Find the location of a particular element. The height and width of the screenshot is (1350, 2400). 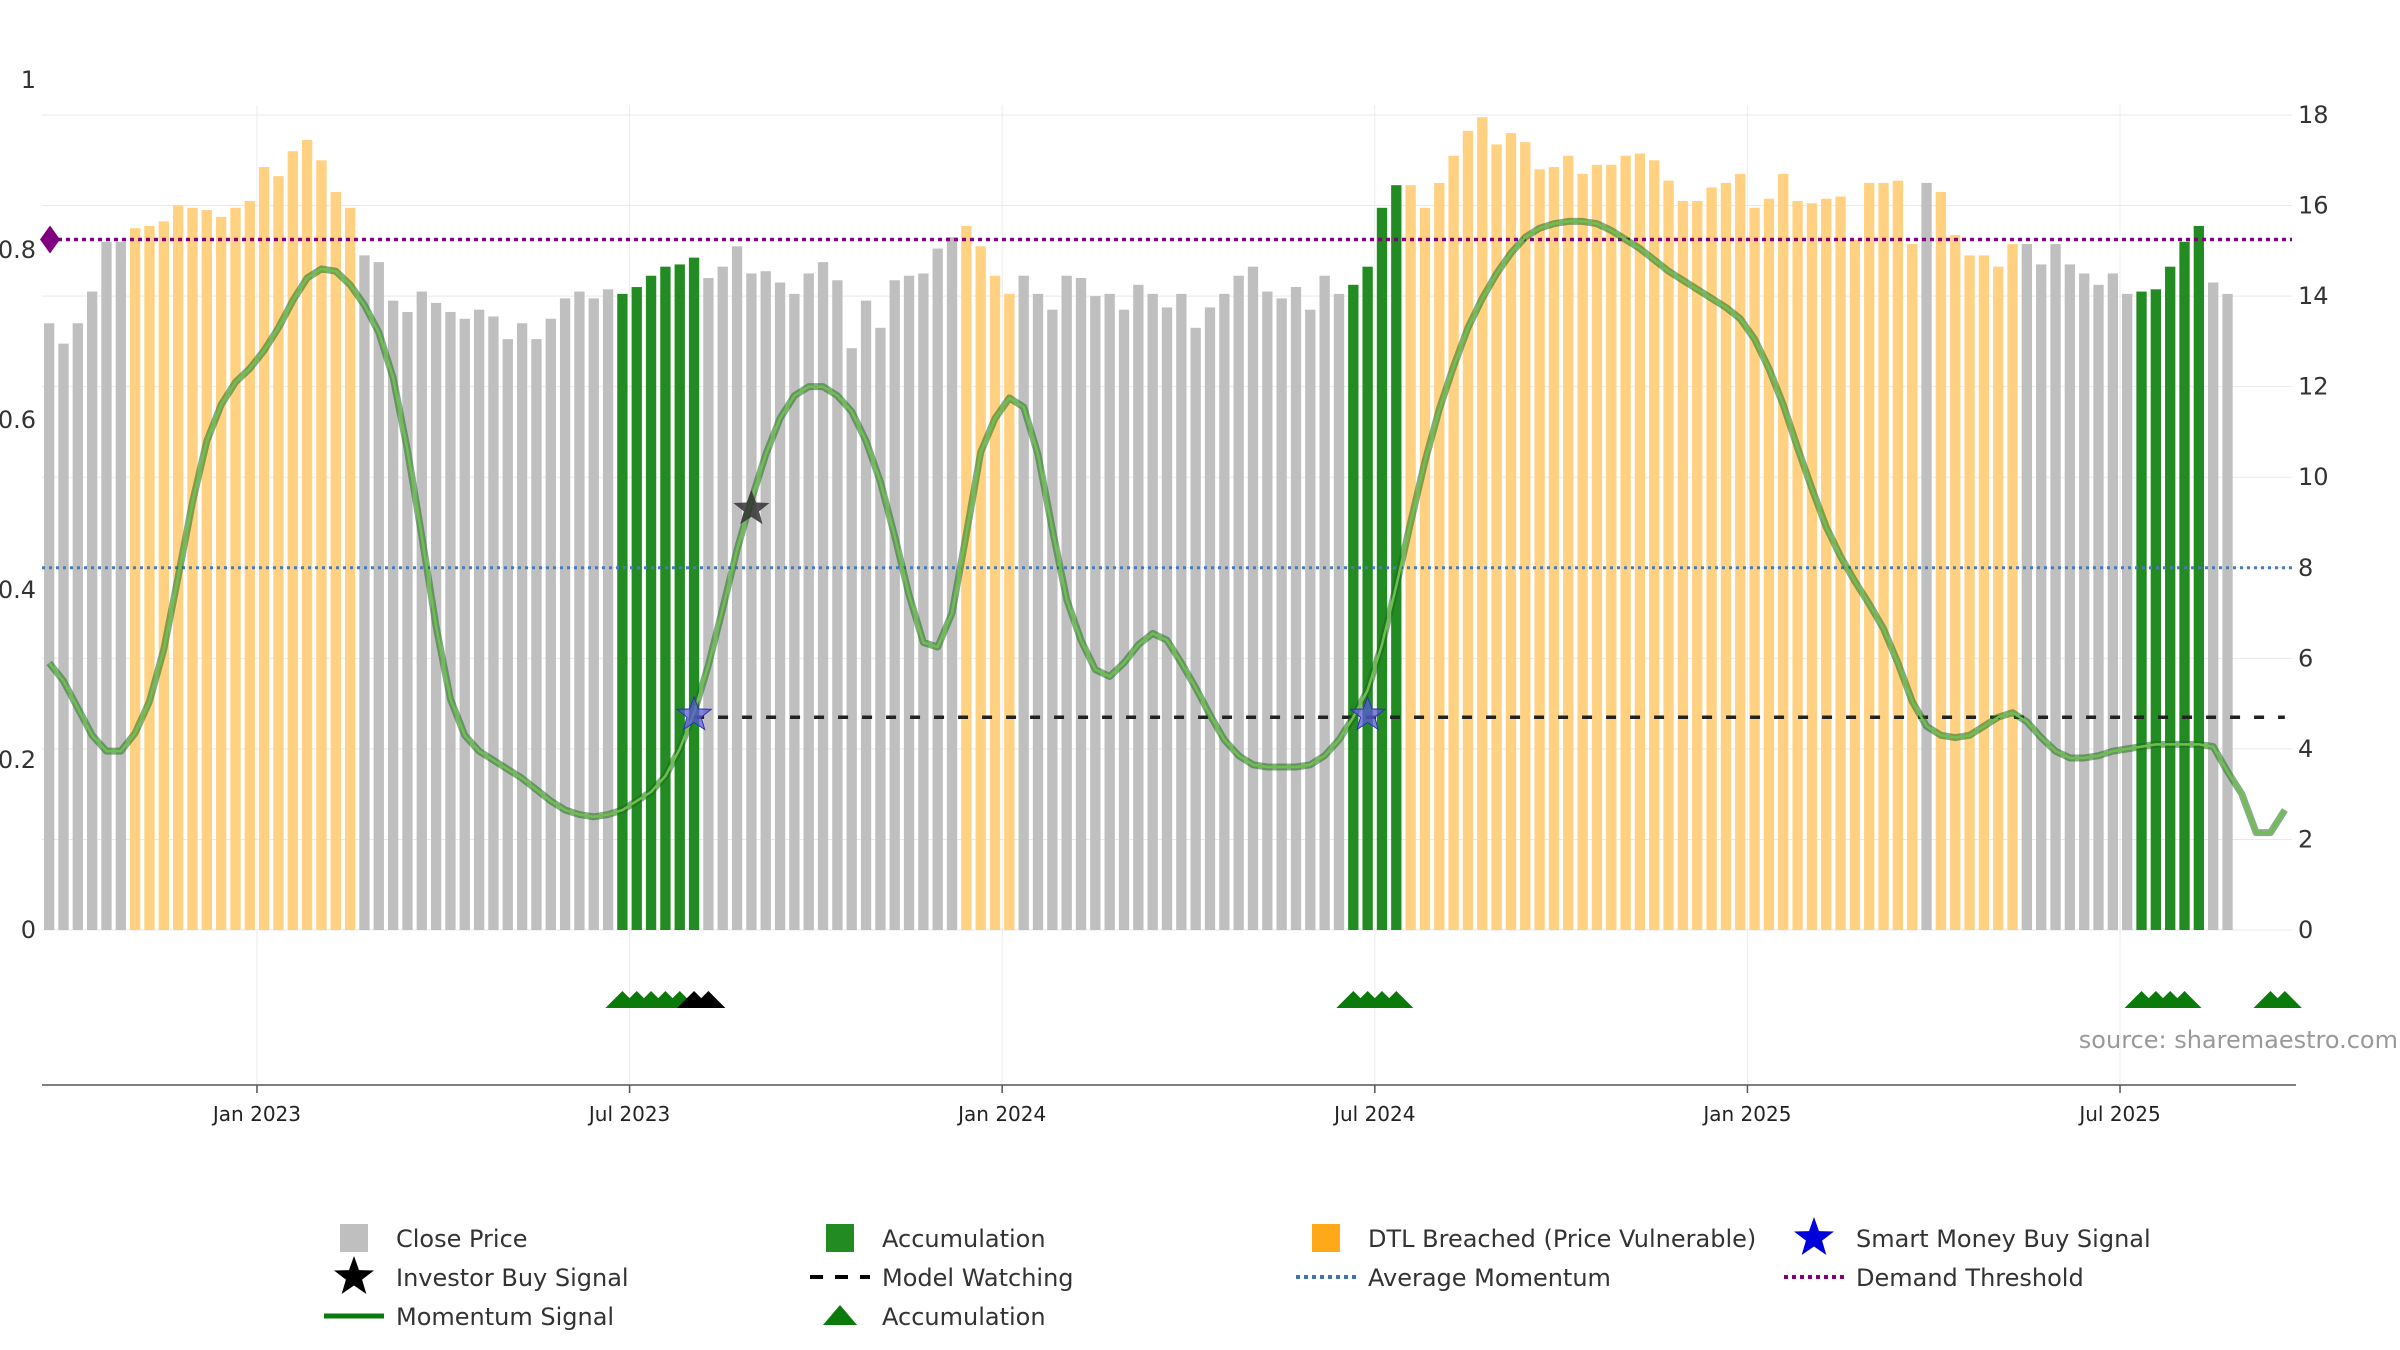

legend-star is located at coordinates (1814, 1236).